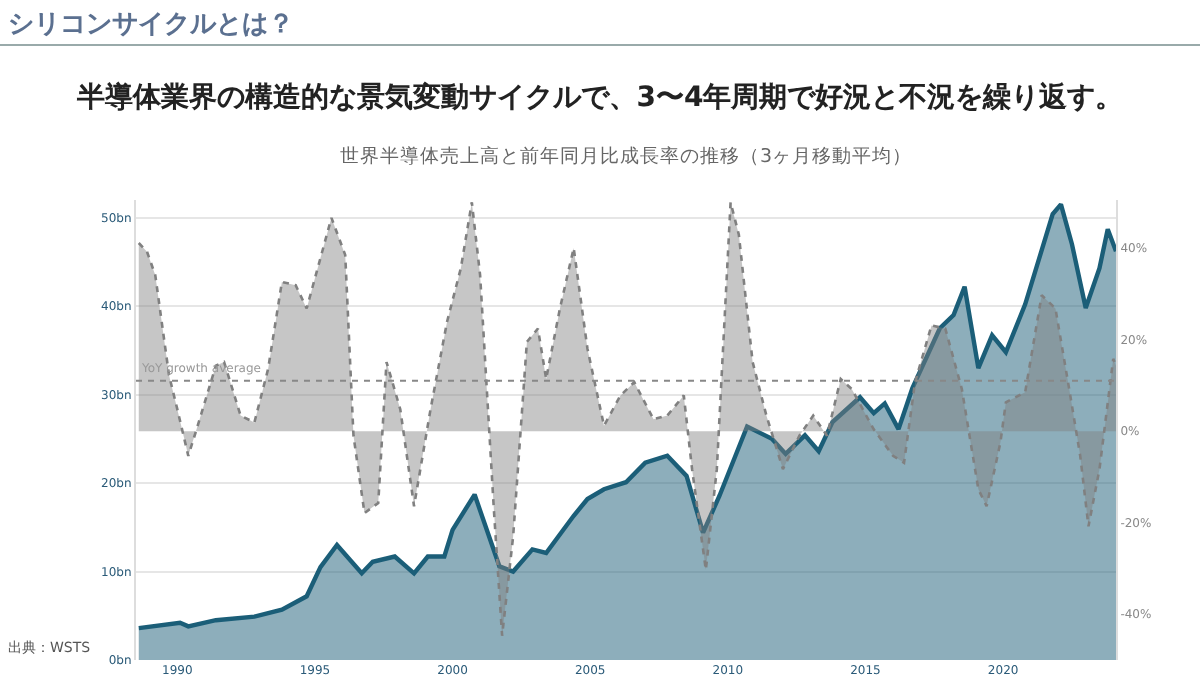  I want to click on text: 世界半導体売上高と前年同月比成長率の推移（3ヶ月移動平均）, so click(626, 156).